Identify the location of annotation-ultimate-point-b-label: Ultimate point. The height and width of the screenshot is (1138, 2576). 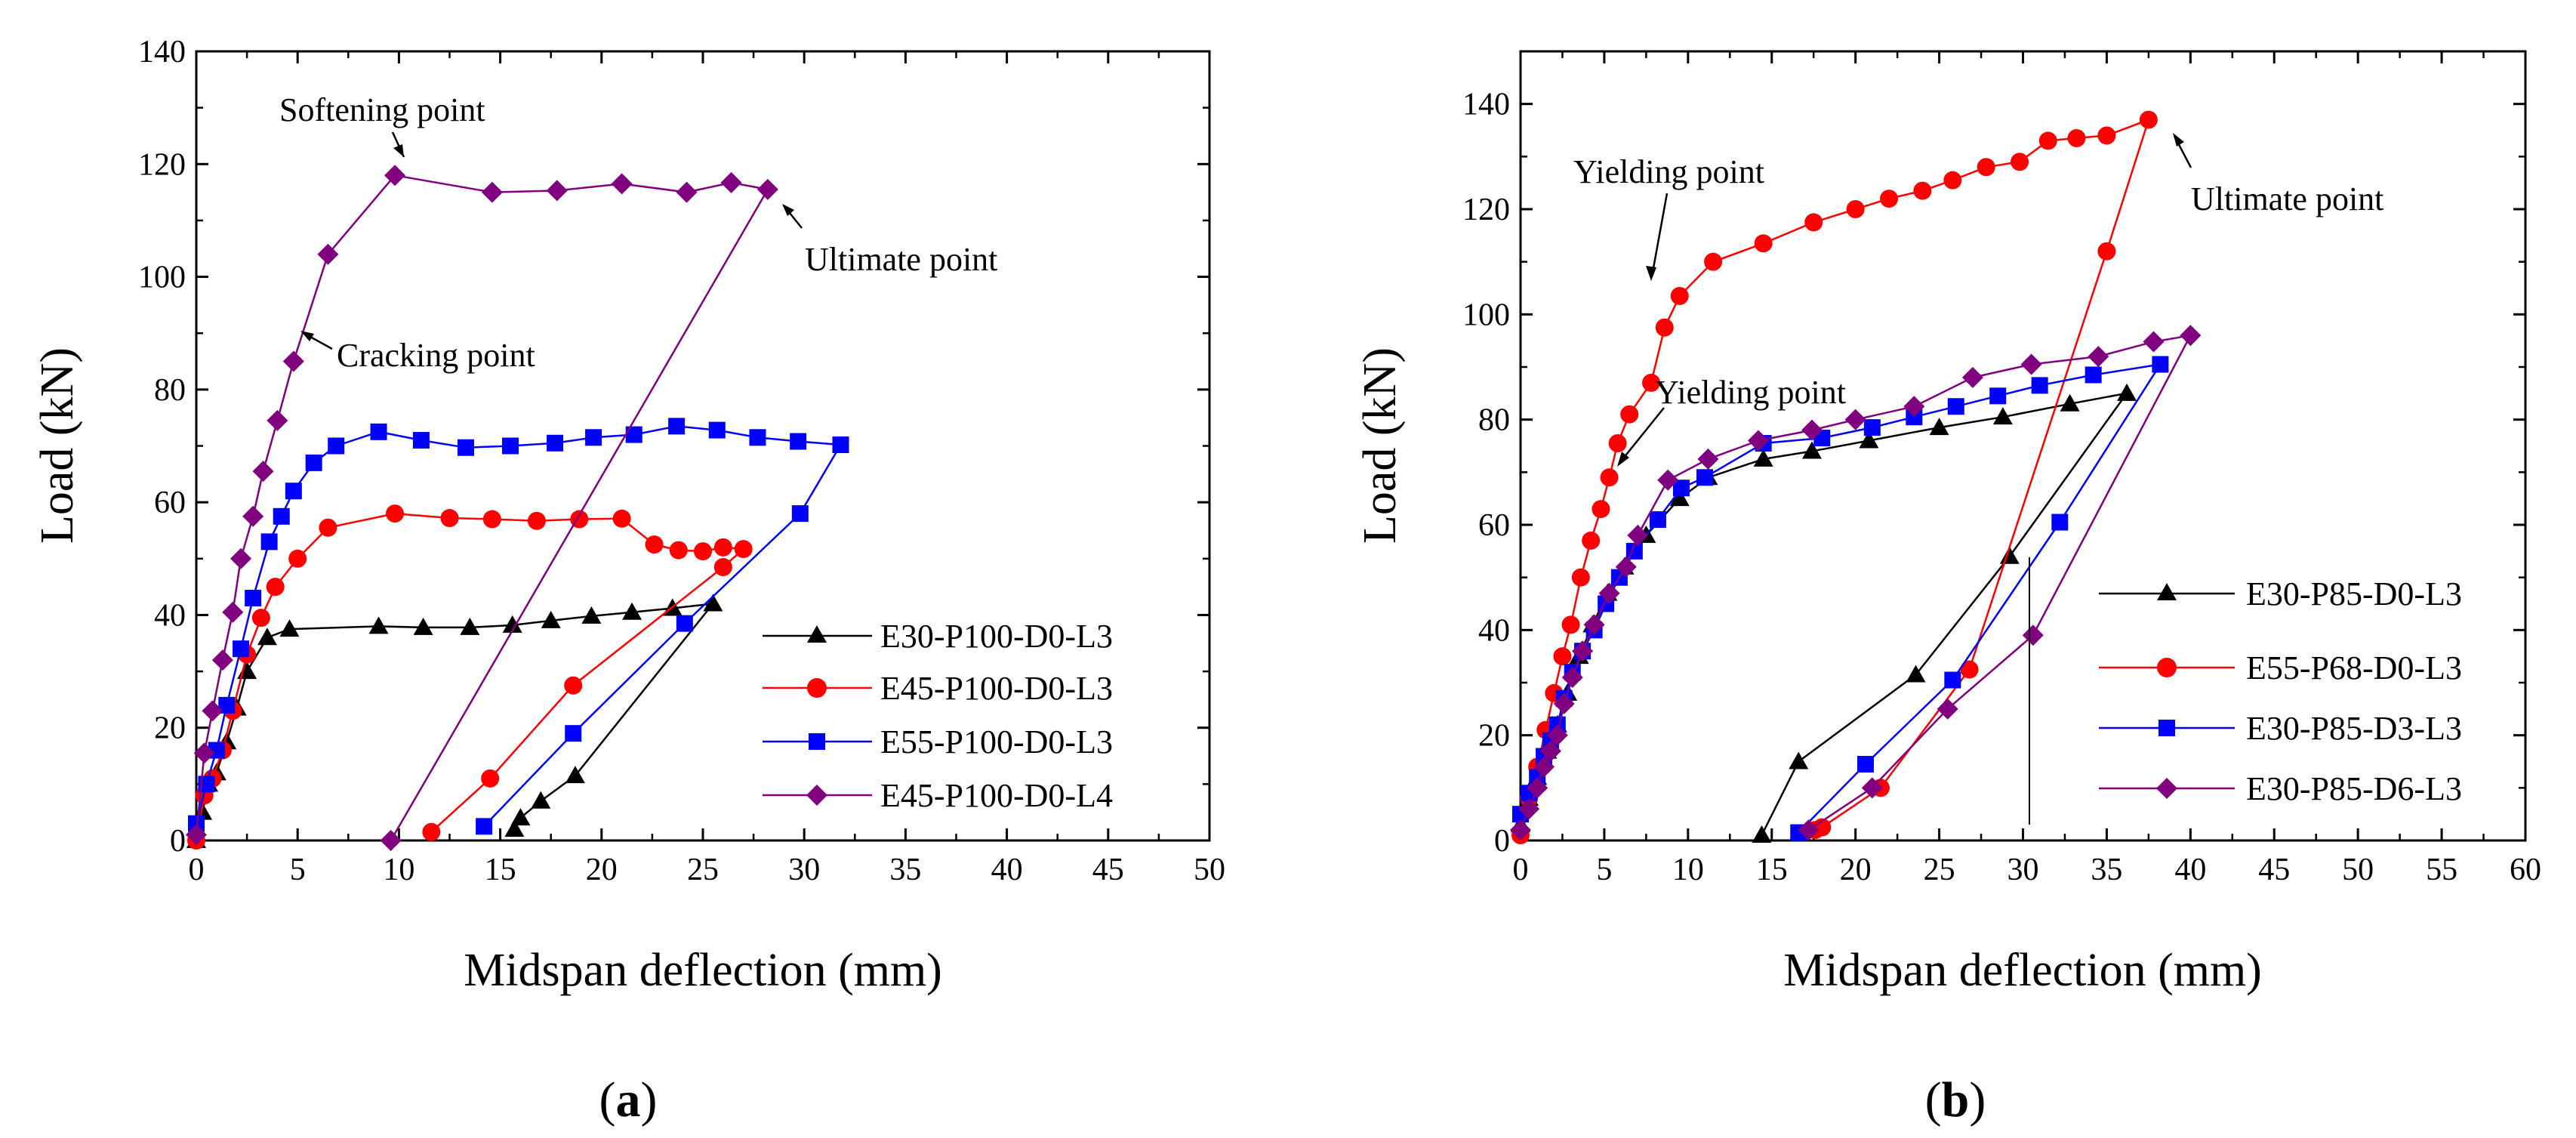
(2287, 198).